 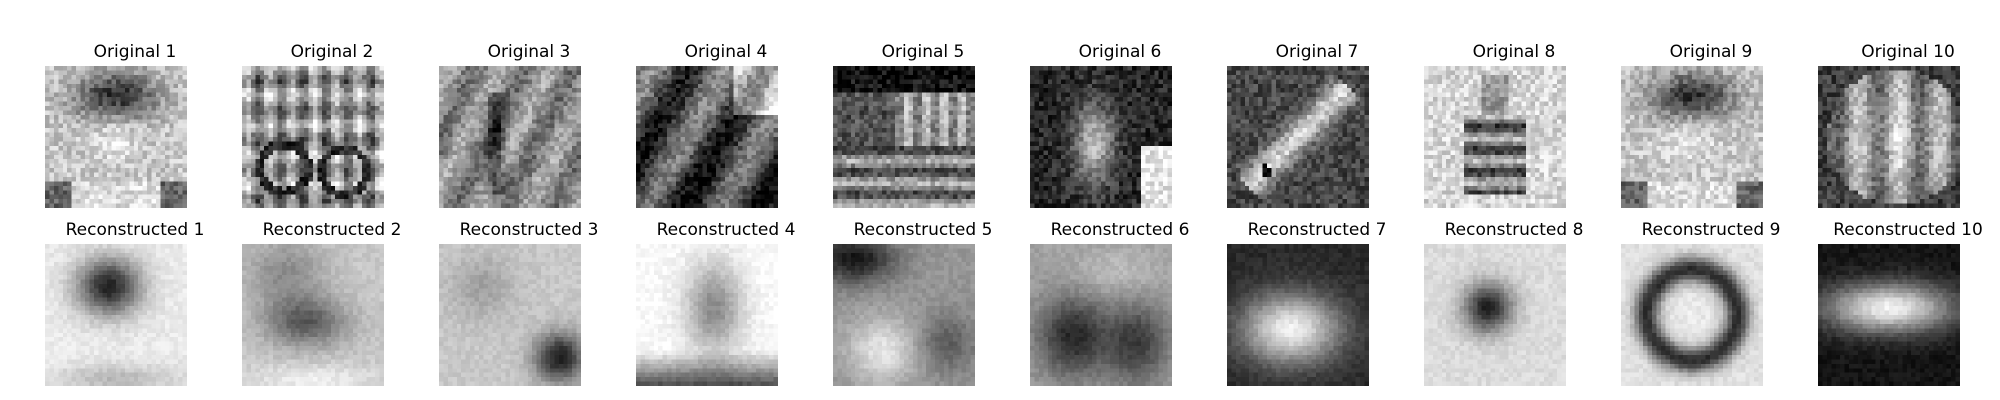 I want to click on reconstructed-panel-title: Reconstructed 2, so click(x=332, y=230).